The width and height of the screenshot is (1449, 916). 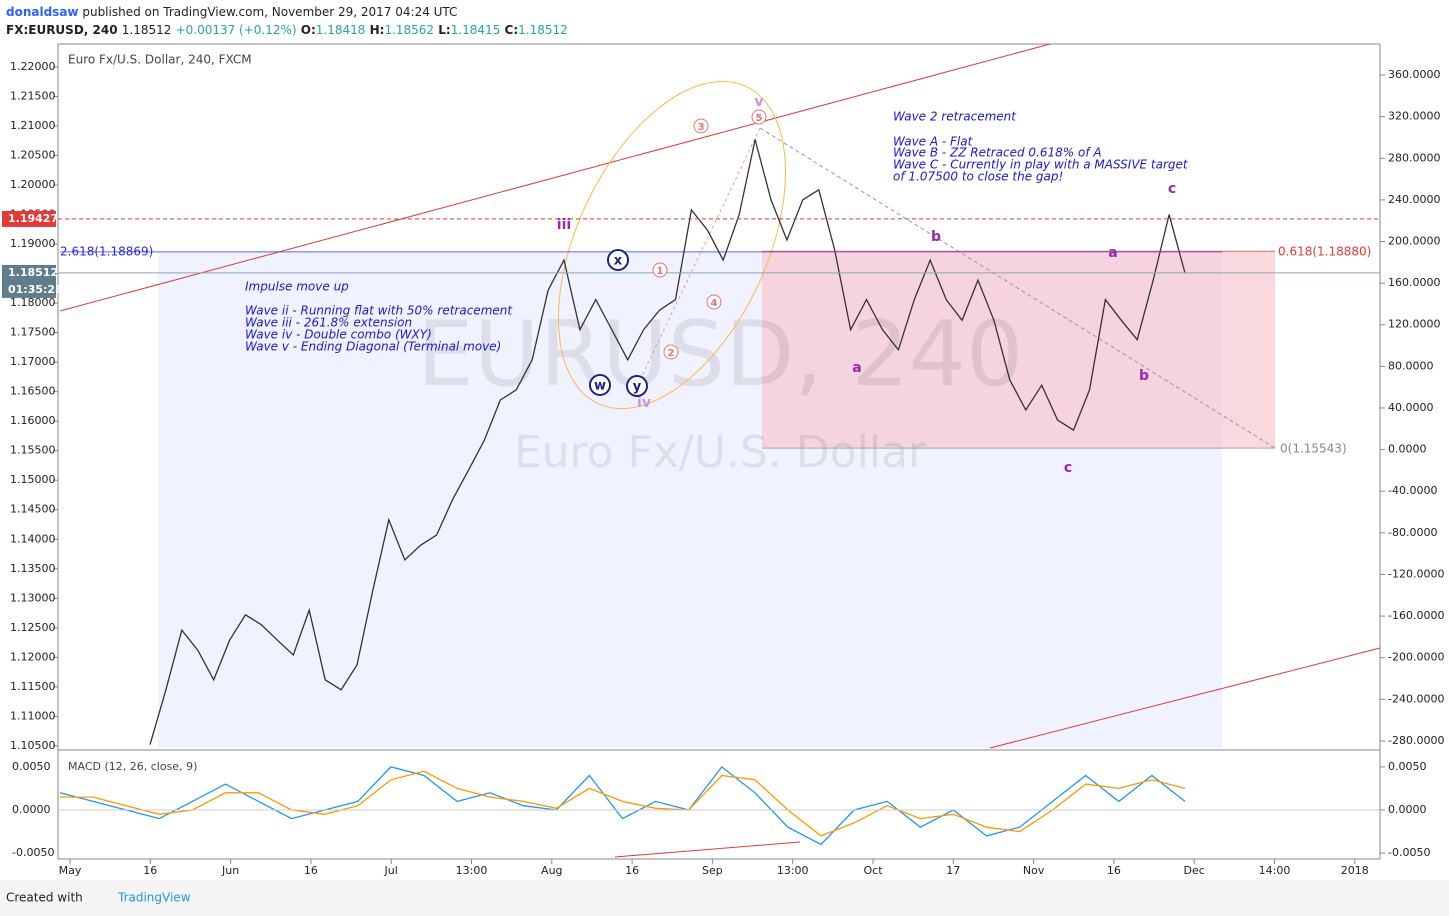 What do you see at coordinates (33, 745) in the screenshot?
I see `y-tick-label: 1.10500` at bounding box center [33, 745].